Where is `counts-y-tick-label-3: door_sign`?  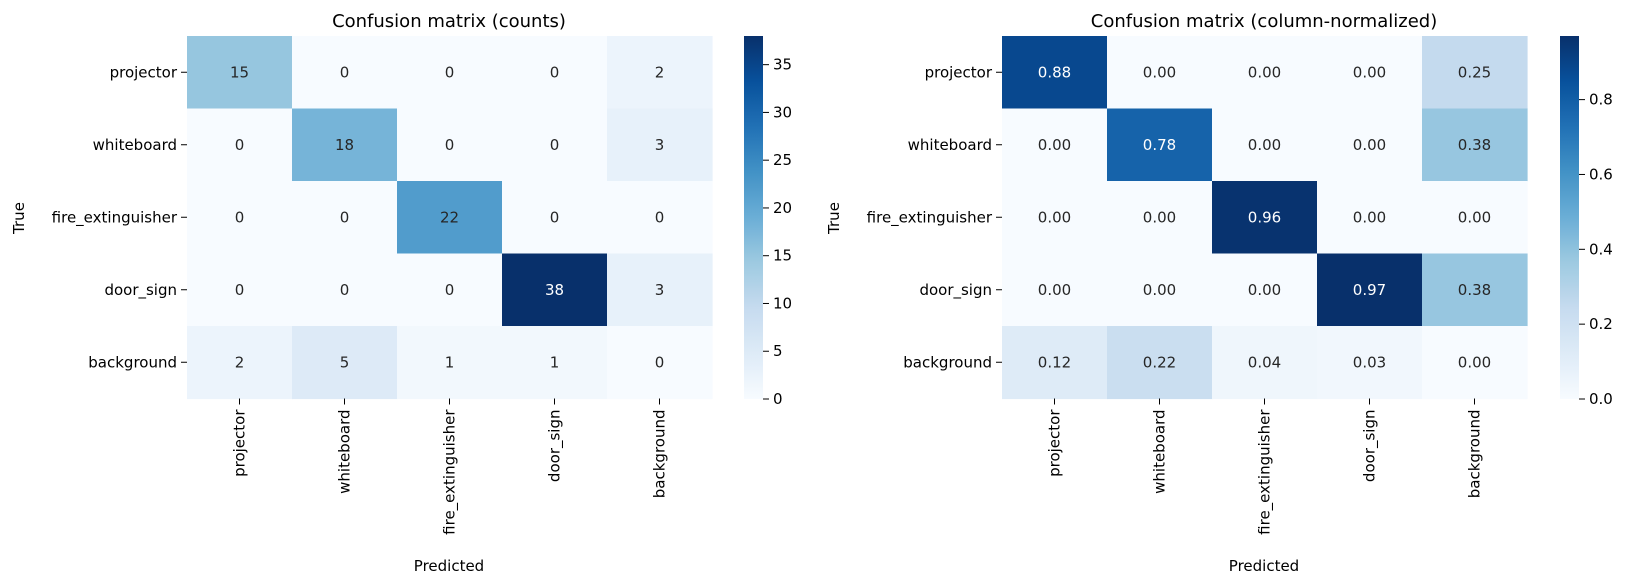 counts-y-tick-label-3: door_sign is located at coordinates (140, 290).